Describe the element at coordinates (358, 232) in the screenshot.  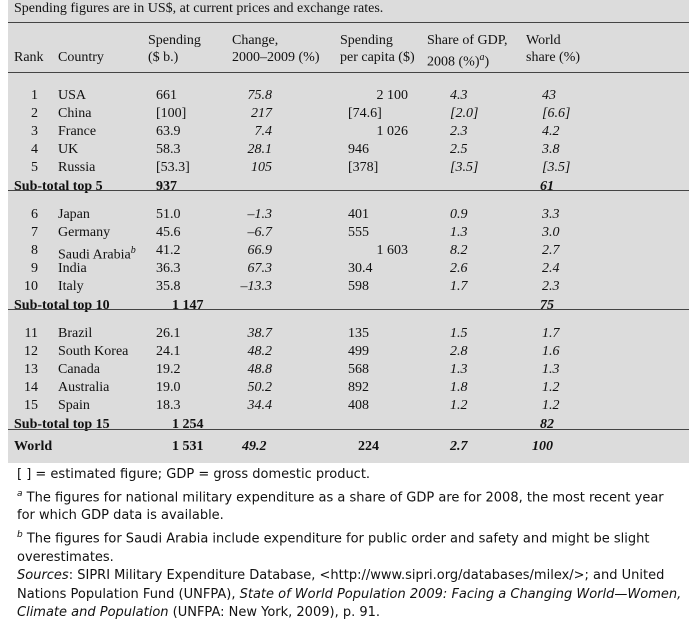
I see `percap-cell: 555` at that location.